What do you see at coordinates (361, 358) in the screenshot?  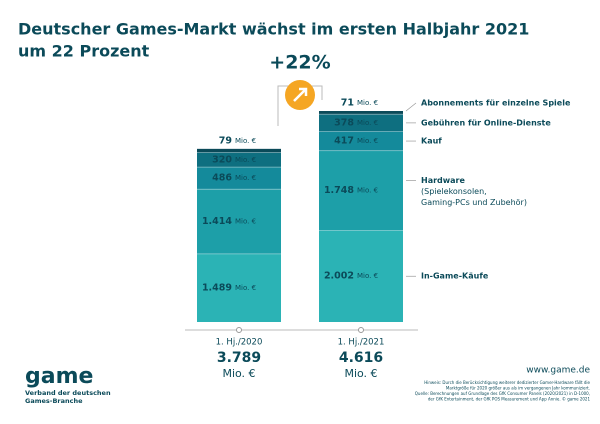 I see `total-label: 4.616` at bounding box center [361, 358].